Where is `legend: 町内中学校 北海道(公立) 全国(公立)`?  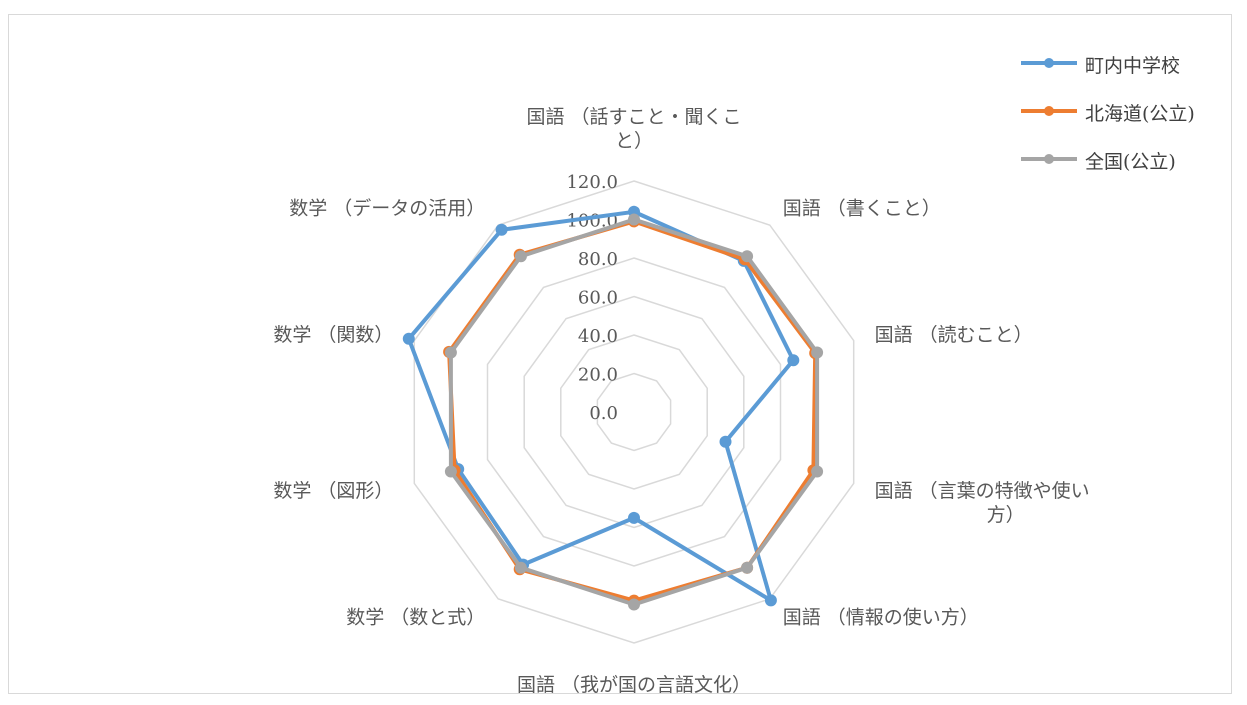
legend: 町内中学校 北海道(公立) 全国(公立) is located at coordinates (1119, 115).